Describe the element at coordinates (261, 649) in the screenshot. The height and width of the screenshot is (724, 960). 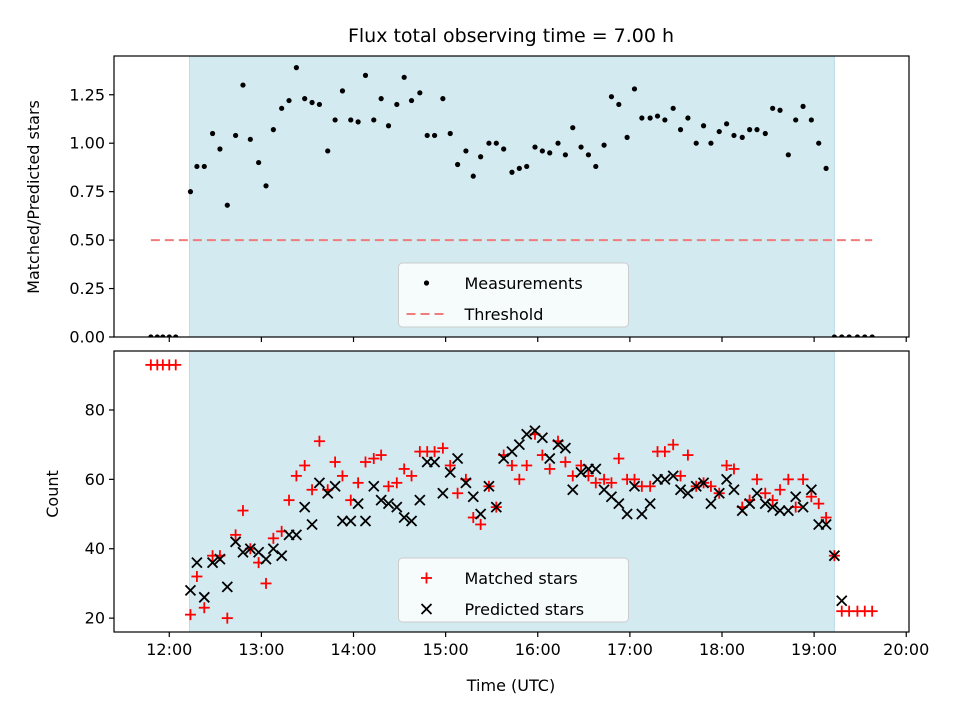
I see `x-tick-label: 13:00` at that location.